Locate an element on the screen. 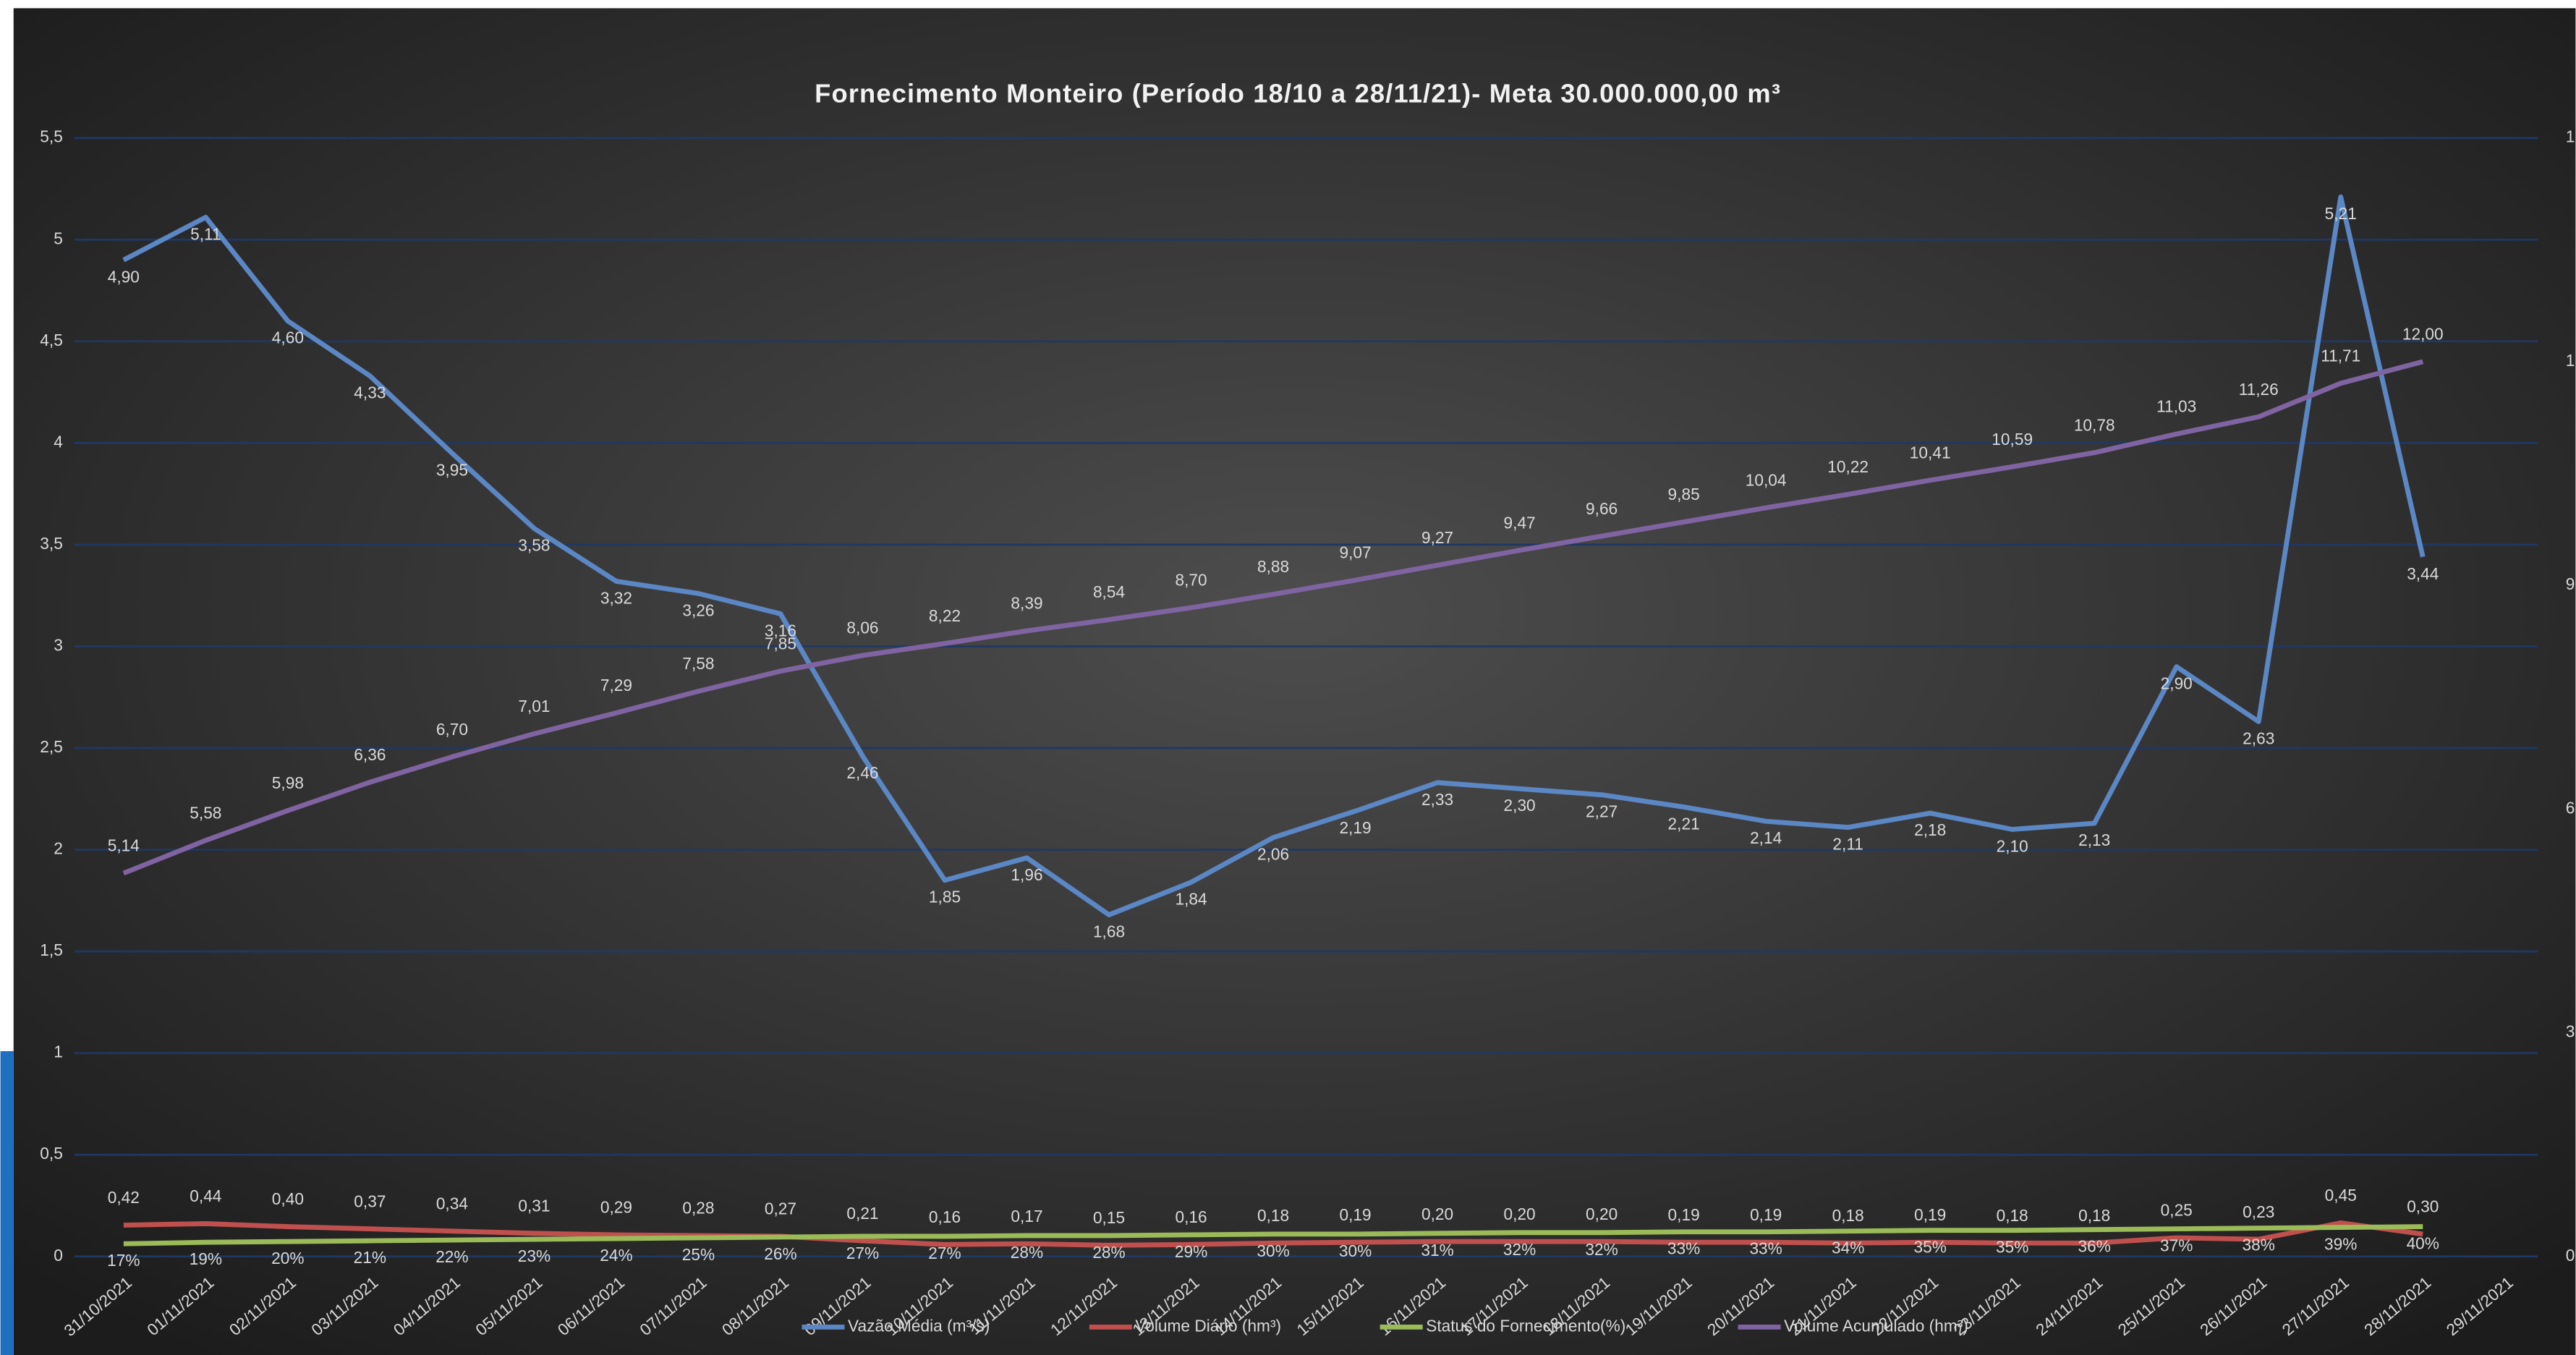 The image size is (2576, 1355). data-label: 0,42 is located at coordinates (124, 1197).